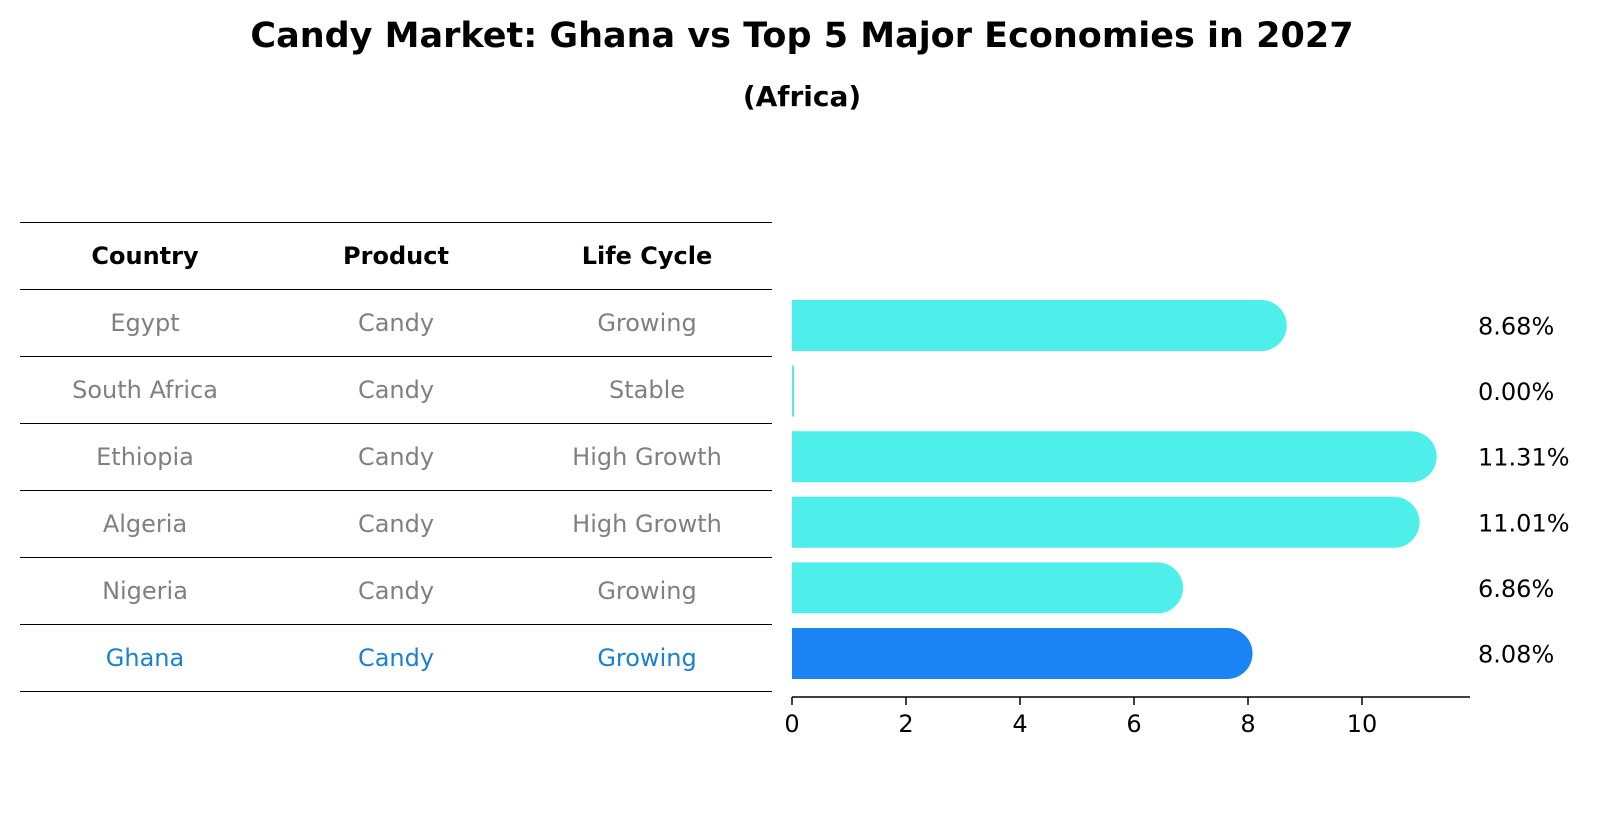 The width and height of the screenshot is (1604, 823). I want to click on table-row: Algeria Candy High Growth, so click(396, 524).